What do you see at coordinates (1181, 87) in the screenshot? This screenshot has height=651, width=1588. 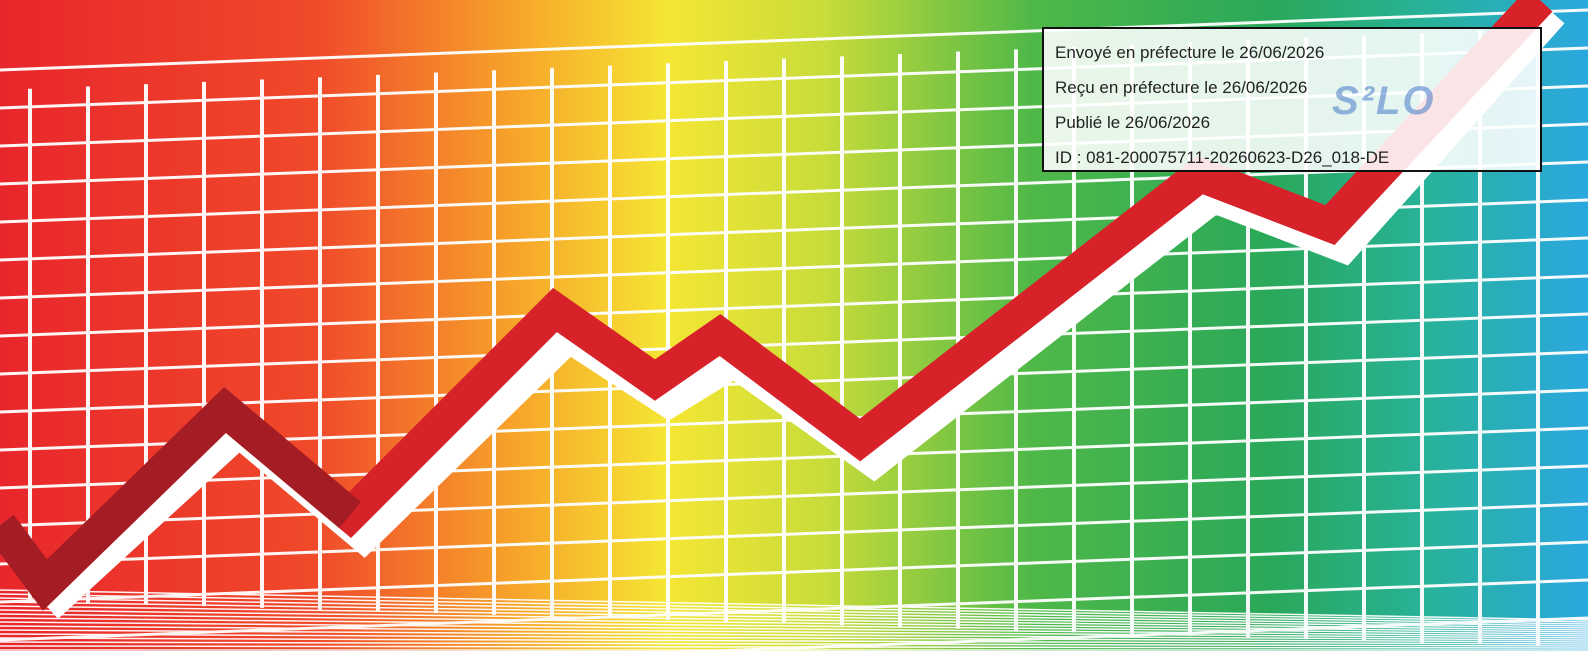 I see `stamp-line: Reçu en préfecture le 26/06/2026` at bounding box center [1181, 87].